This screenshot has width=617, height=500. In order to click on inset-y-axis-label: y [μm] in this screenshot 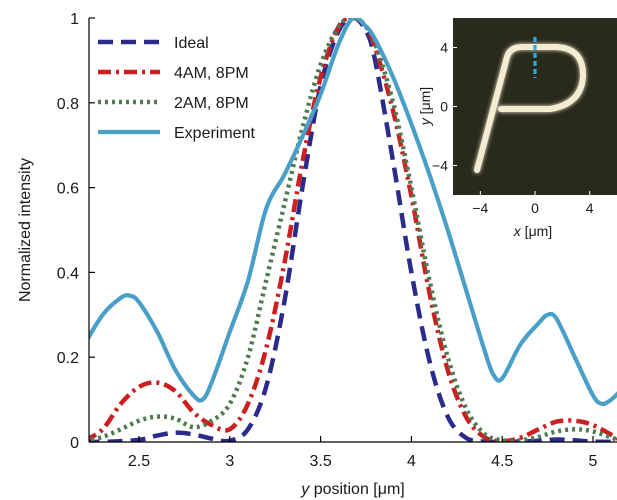, I will do `click(425, 106)`.